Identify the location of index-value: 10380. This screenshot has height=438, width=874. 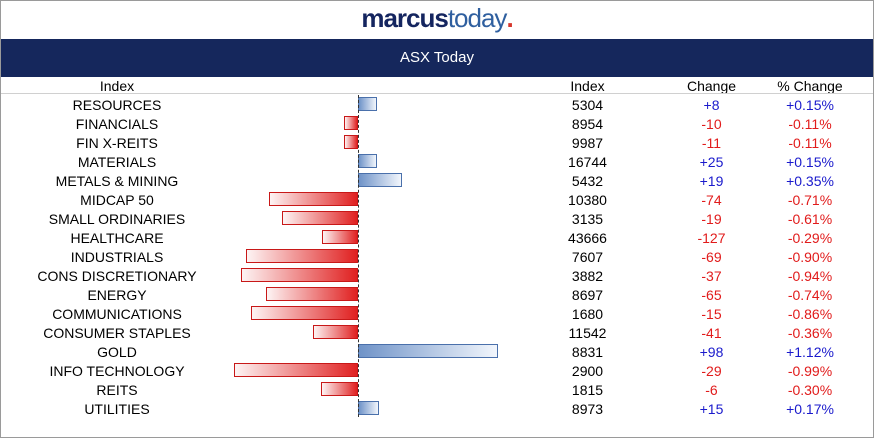
(587, 200).